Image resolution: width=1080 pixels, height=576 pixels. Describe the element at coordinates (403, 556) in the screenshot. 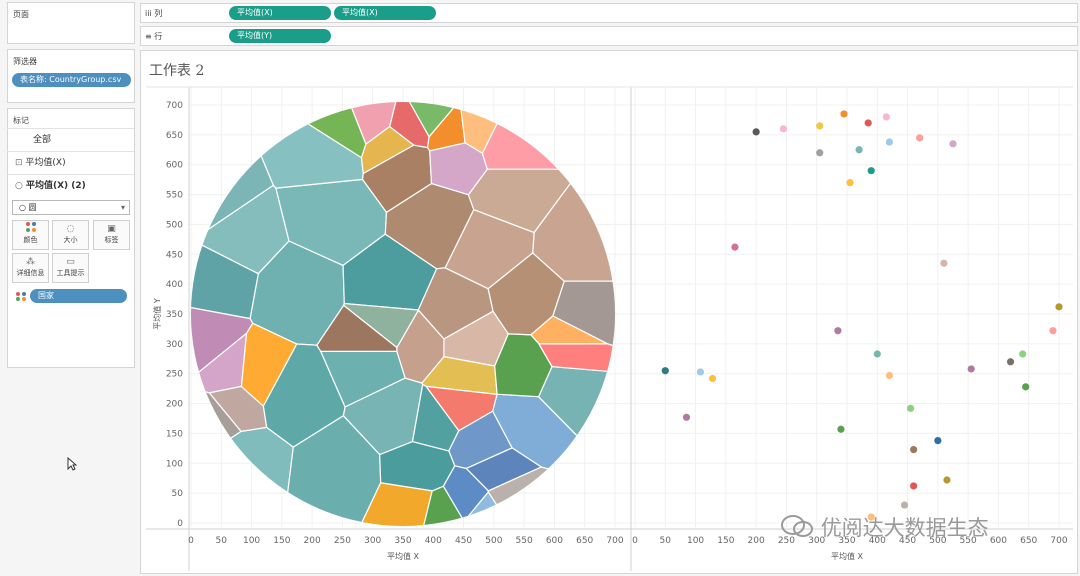

I see `x-axis-title-left: 平均值 X` at that location.